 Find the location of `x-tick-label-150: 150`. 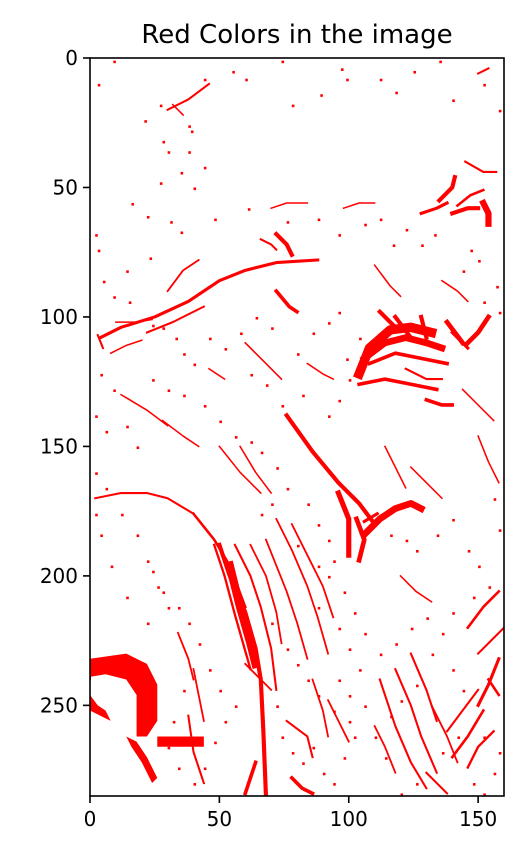

x-tick-label-150: 150 is located at coordinates (478, 819).